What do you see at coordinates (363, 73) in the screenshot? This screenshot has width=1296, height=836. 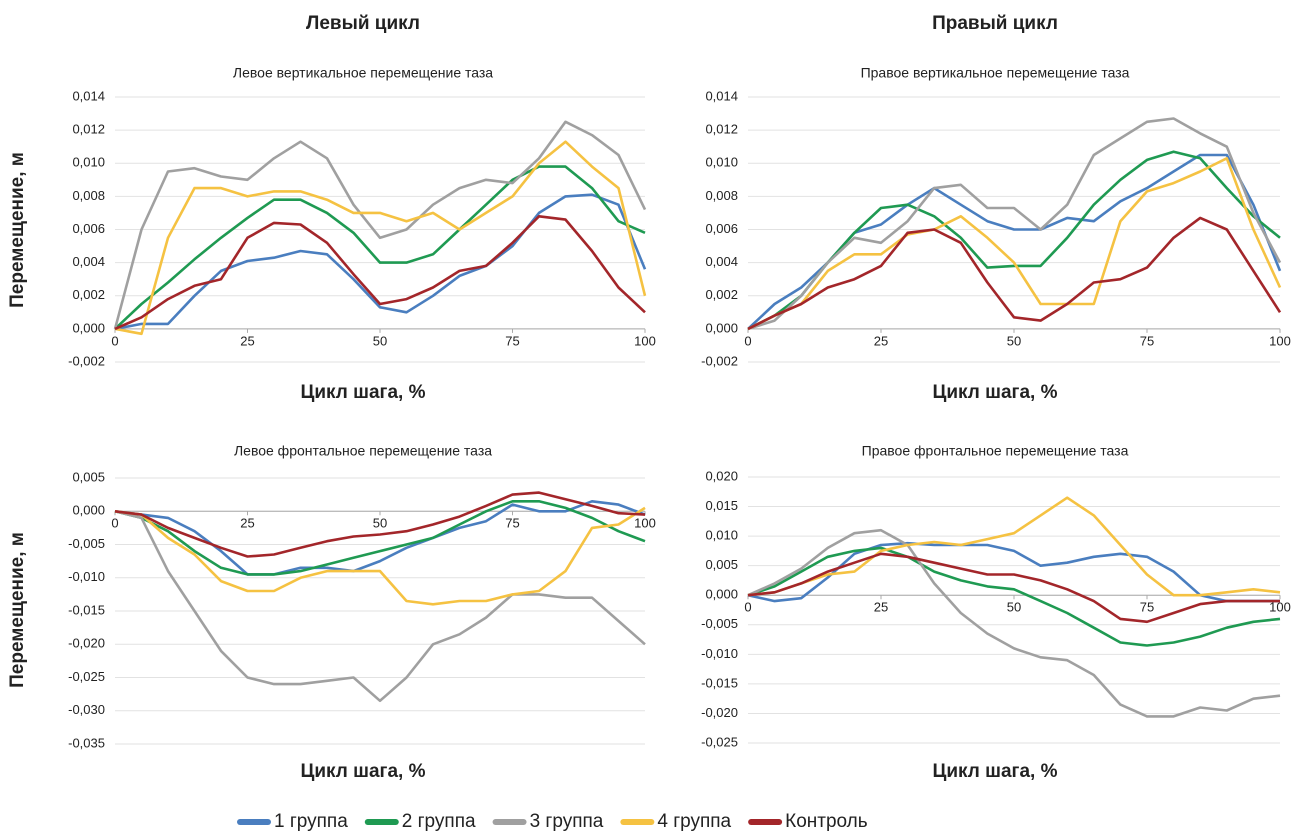 I see `chart-title: Левое вертикальное перемещение таза` at bounding box center [363, 73].